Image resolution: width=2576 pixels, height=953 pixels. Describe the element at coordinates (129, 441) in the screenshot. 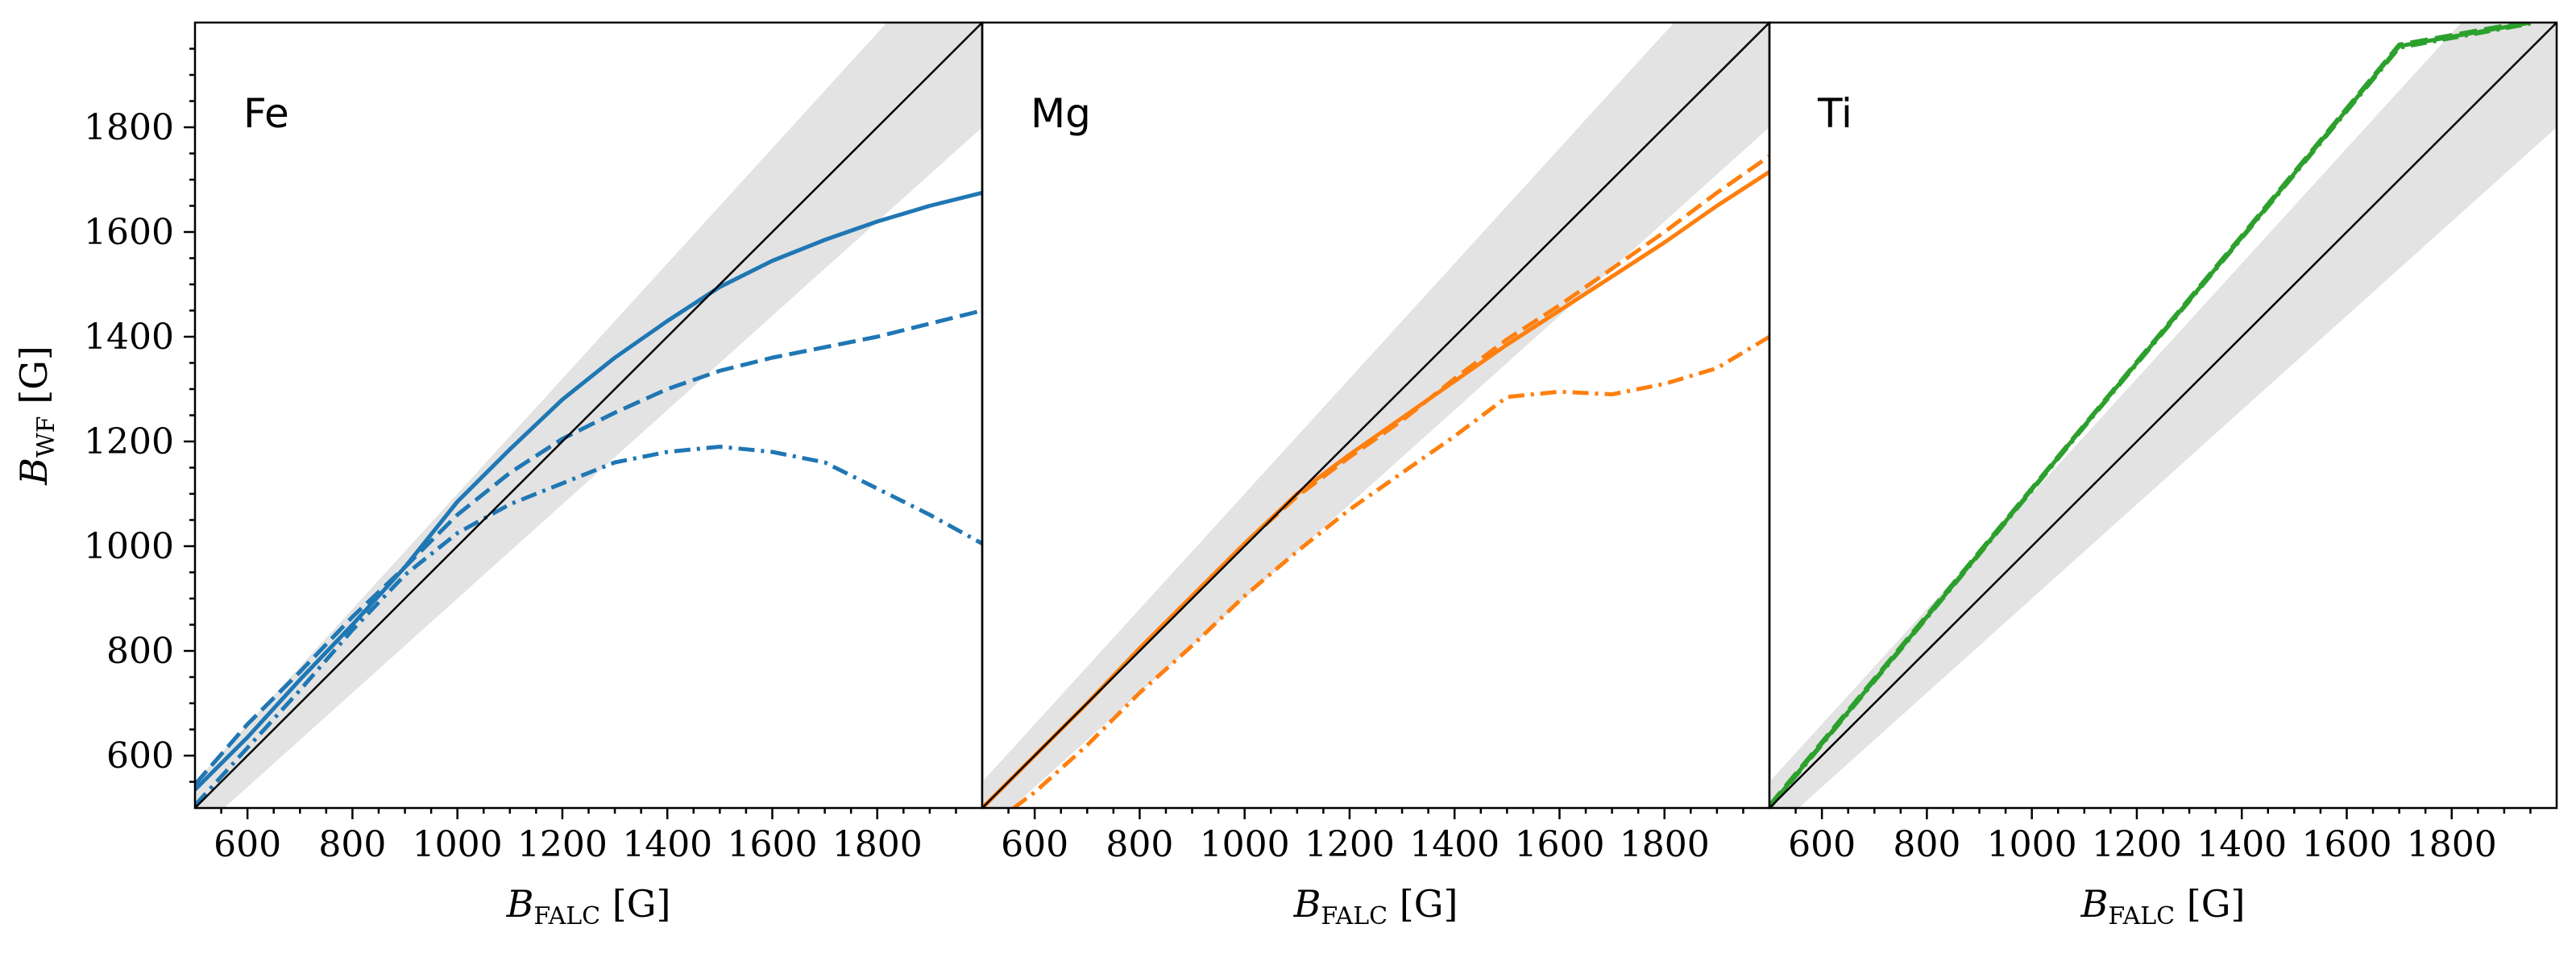

I see `y-tick-label: 1200` at that location.